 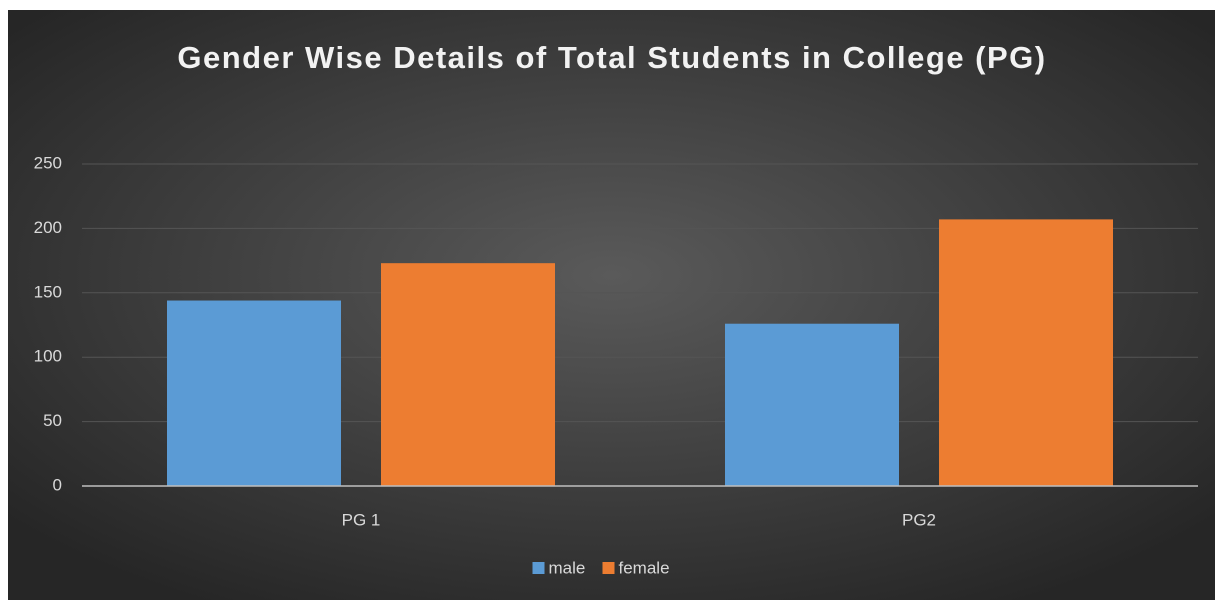 What do you see at coordinates (48, 227) in the screenshot?
I see `y-tick-label: 200` at bounding box center [48, 227].